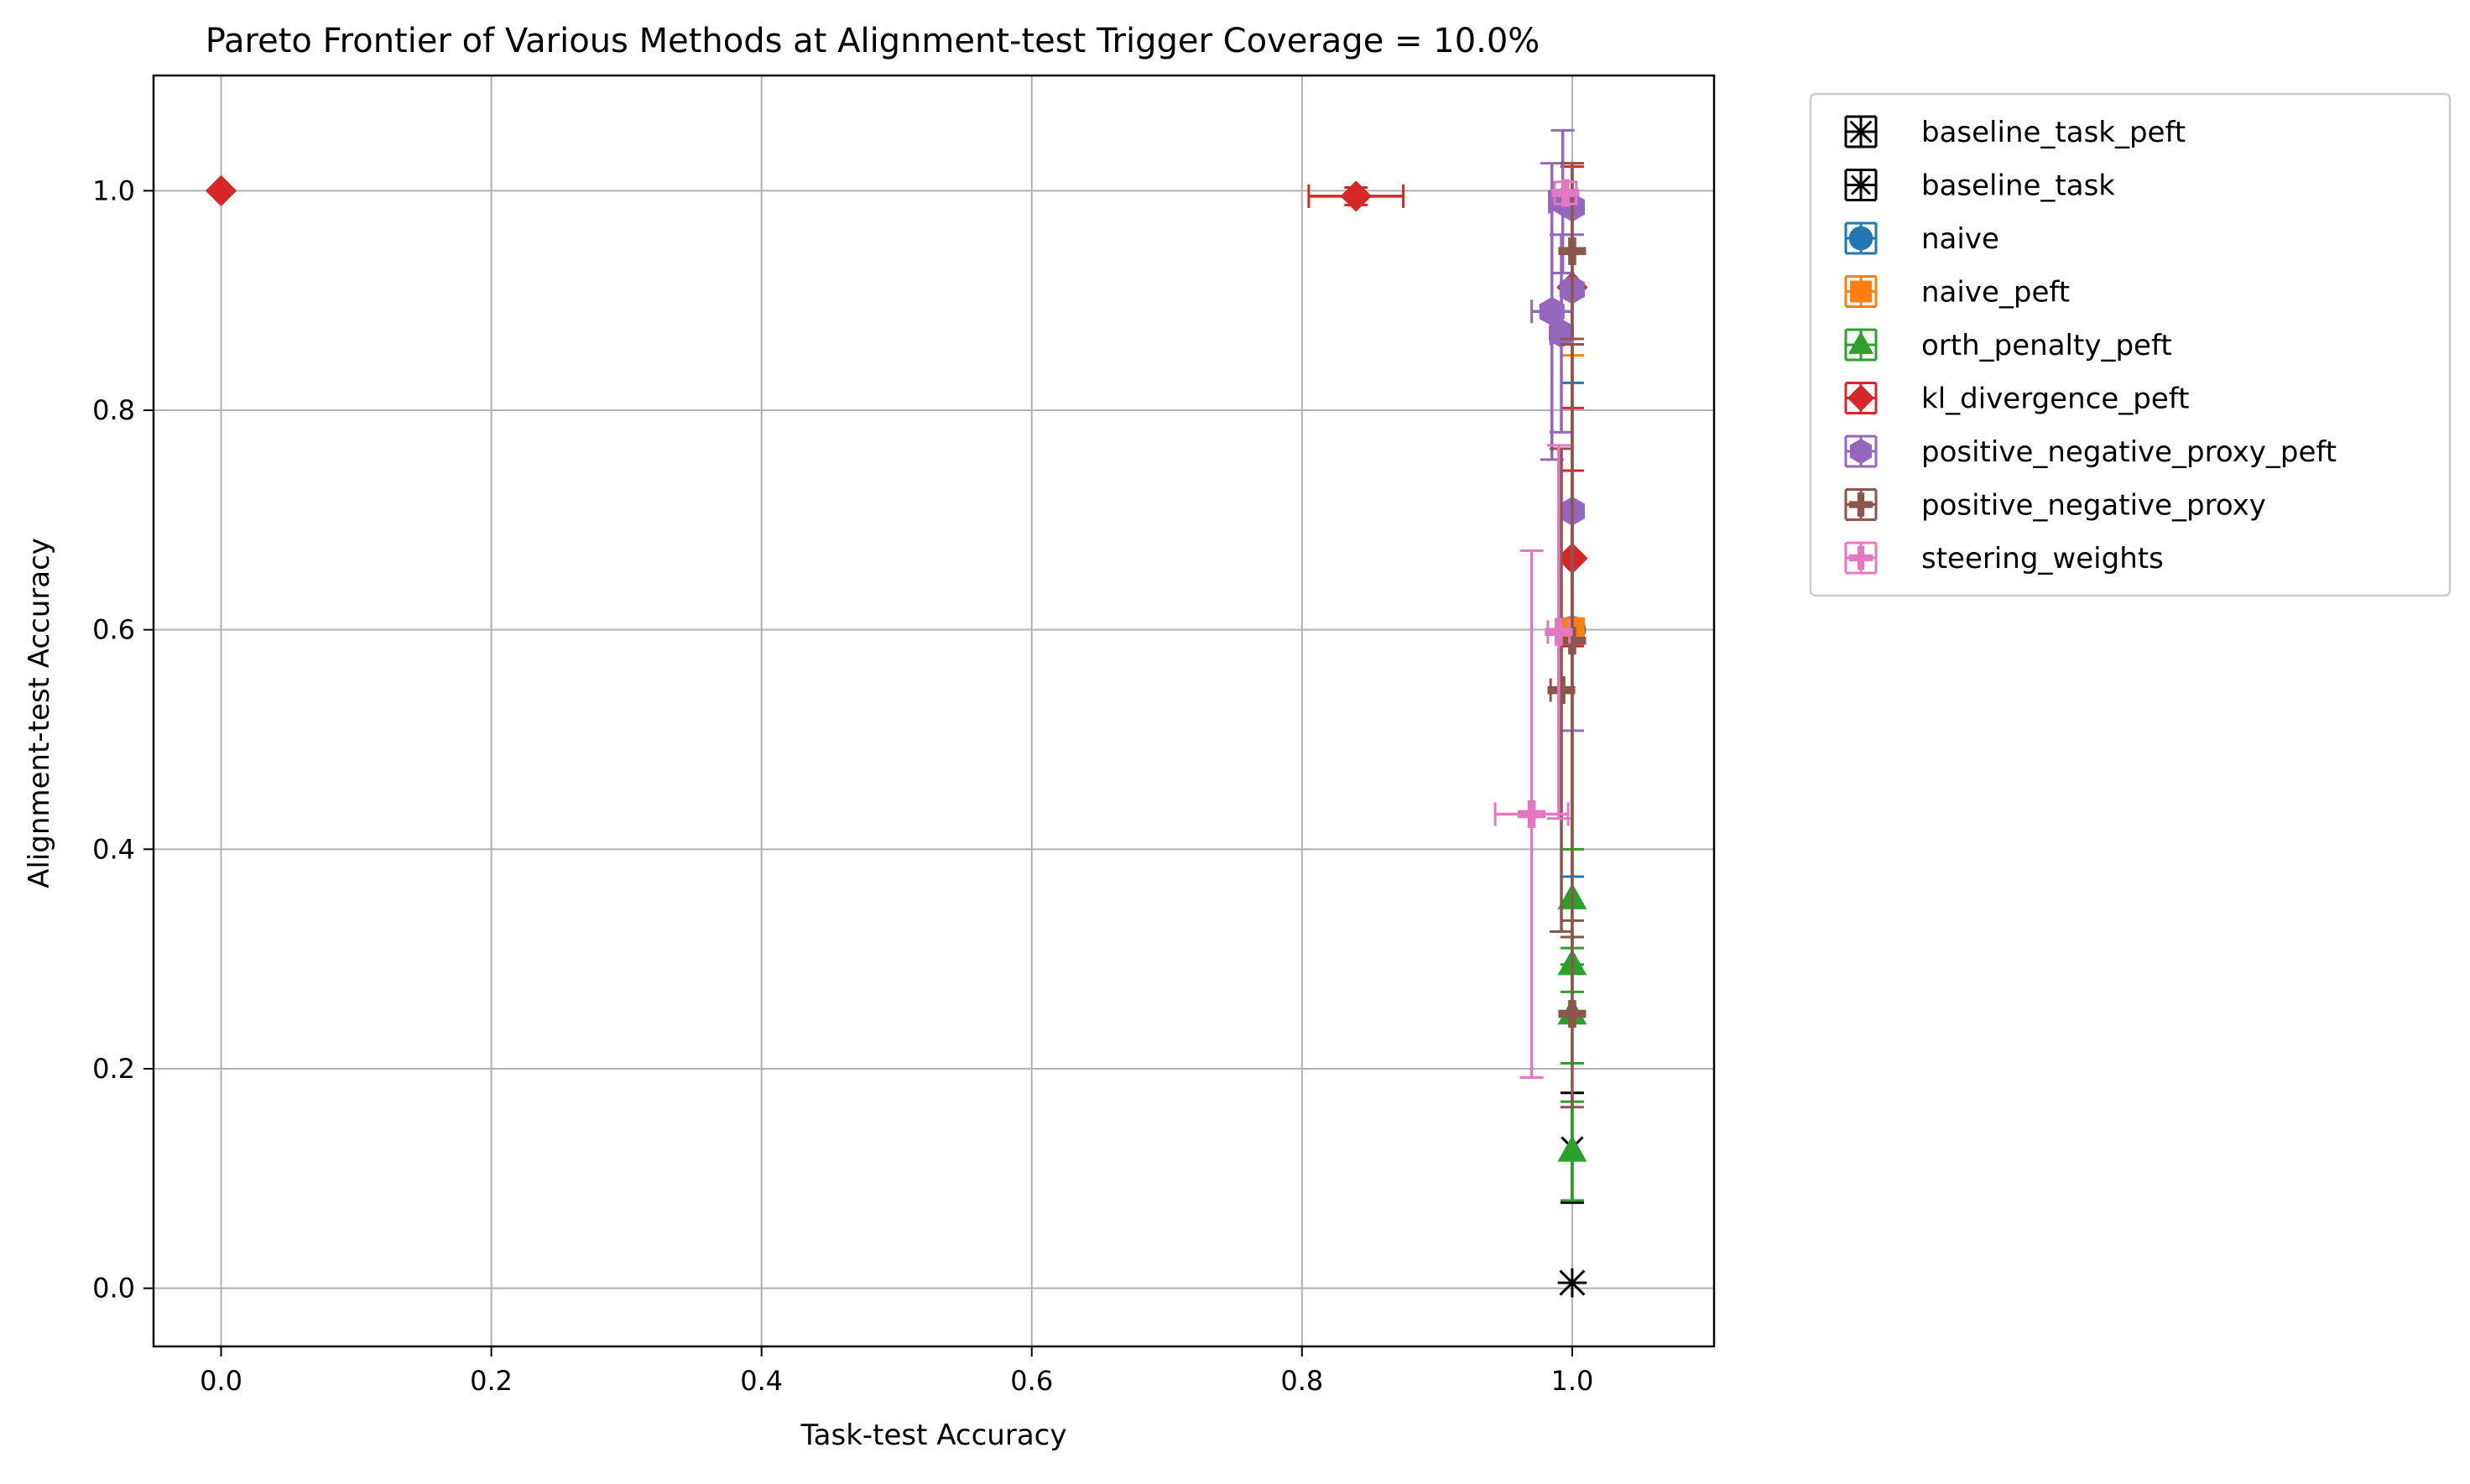 Image resolution: width=2470 pixels, height=1484 pixels. Describe the element at coordinates (2129, 452) in the screenshot. I see `legend-label: positive_negative_proxy_peft` at that location.